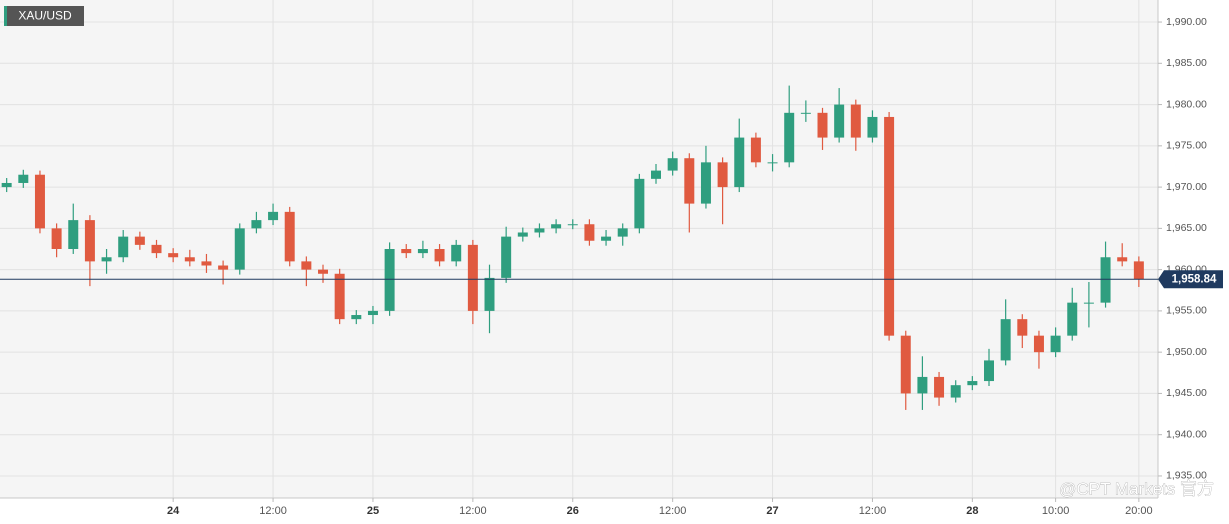 The image size is (1229, 524). I want to click on last-price-tag, so click(1190, 279).